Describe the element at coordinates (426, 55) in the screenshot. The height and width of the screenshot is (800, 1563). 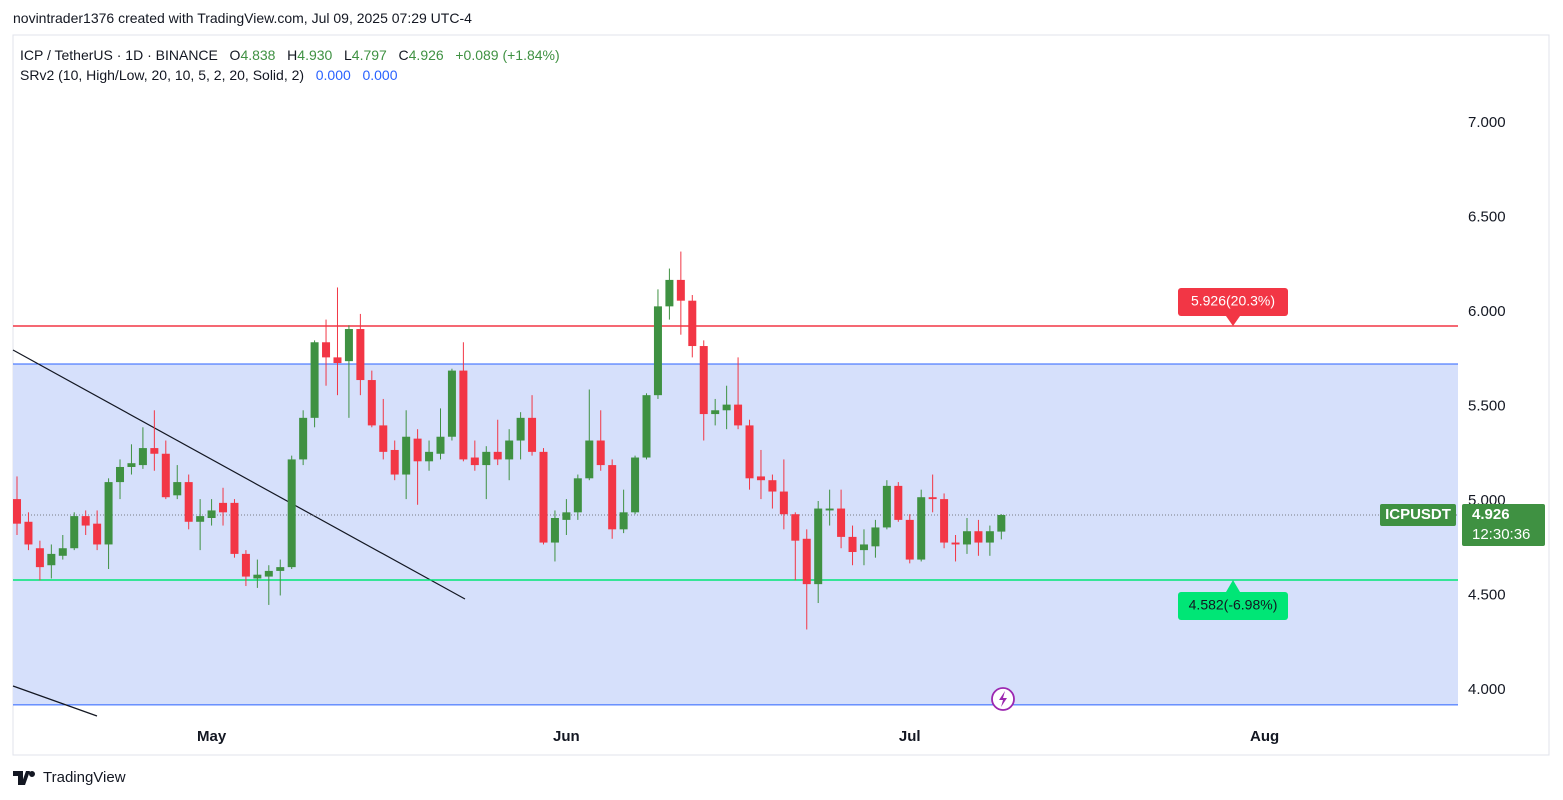
I see `ohlc-value: 4.926` at that location.